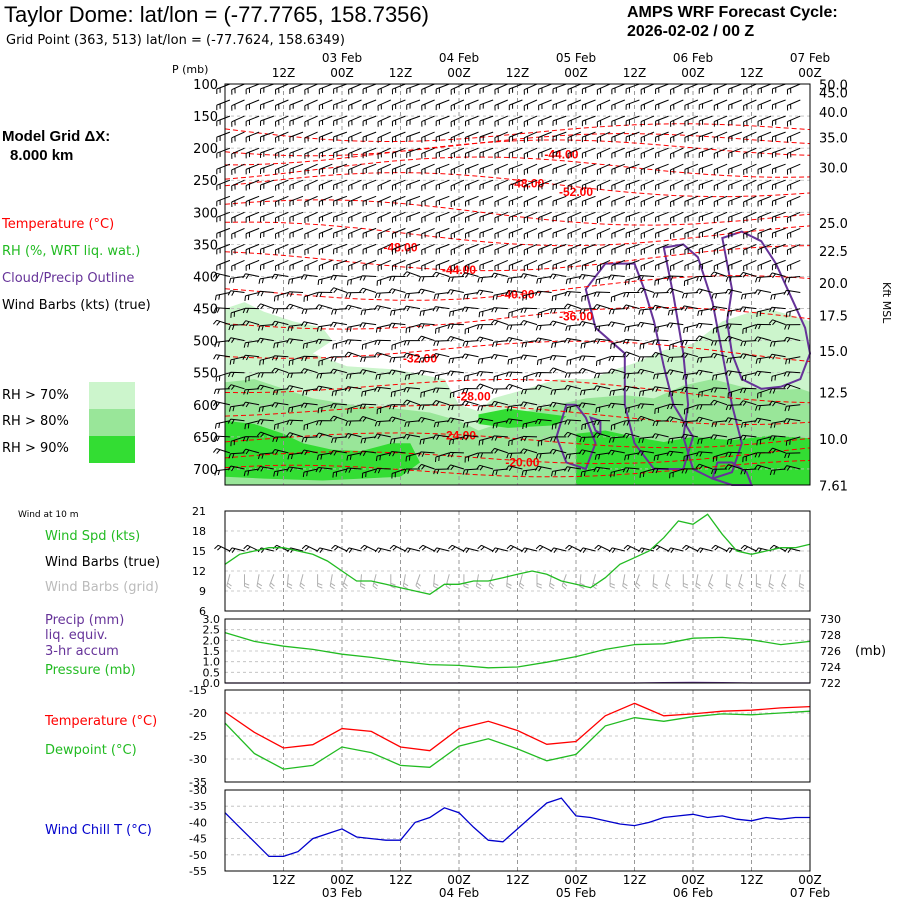 This screenshot has width=900, height=900. What do you see at coordinates (833, 224) in the screenshot?
I see `height-tick: 25.0` at bounding box center [833, 224].